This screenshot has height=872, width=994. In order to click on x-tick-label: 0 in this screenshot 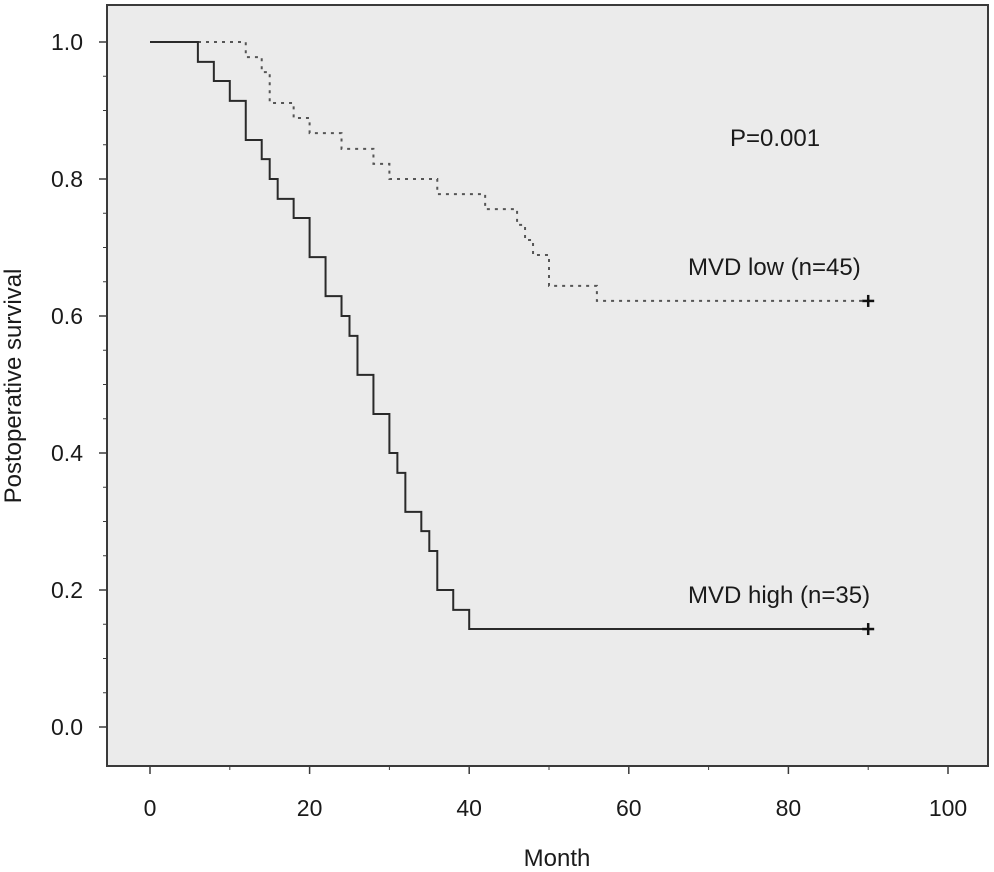, I will do `click(150, 808)`.